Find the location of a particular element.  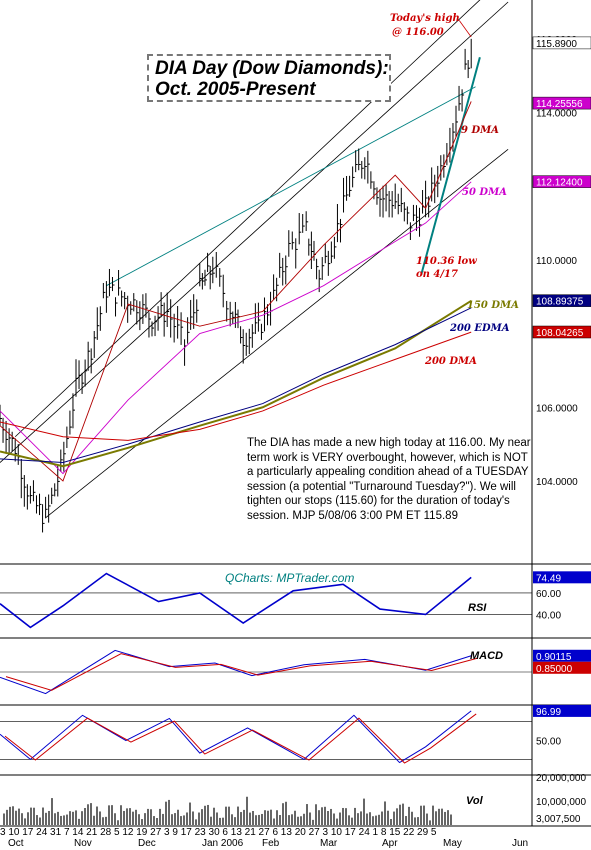

chart-title-line1: DIA Day (Dow Diamonds): is located at coordinates (272, 68).